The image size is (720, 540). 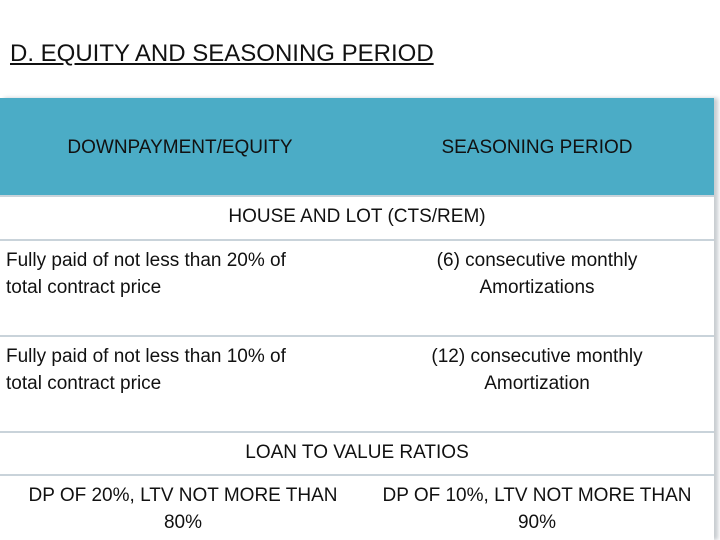 I want to click on cell-line: (6) consecutive monthly, so click(x=537, y=260).